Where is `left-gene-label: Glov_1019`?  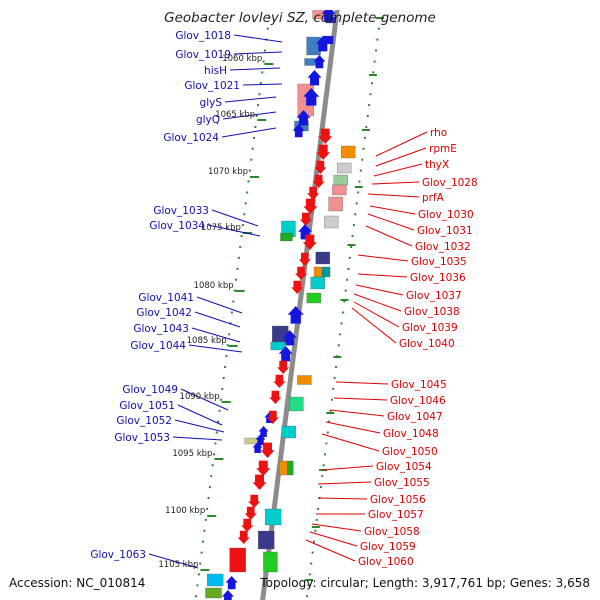 left-gene-label: Glov_1019 is located at coordinates (203, 55).